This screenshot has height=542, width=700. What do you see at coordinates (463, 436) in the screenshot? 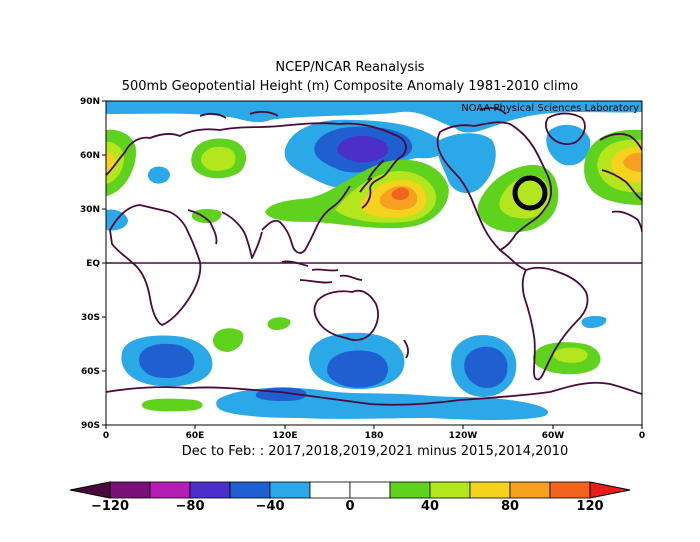
I see `lon-tick-120w: 120W` at bounding box center [463, 436].